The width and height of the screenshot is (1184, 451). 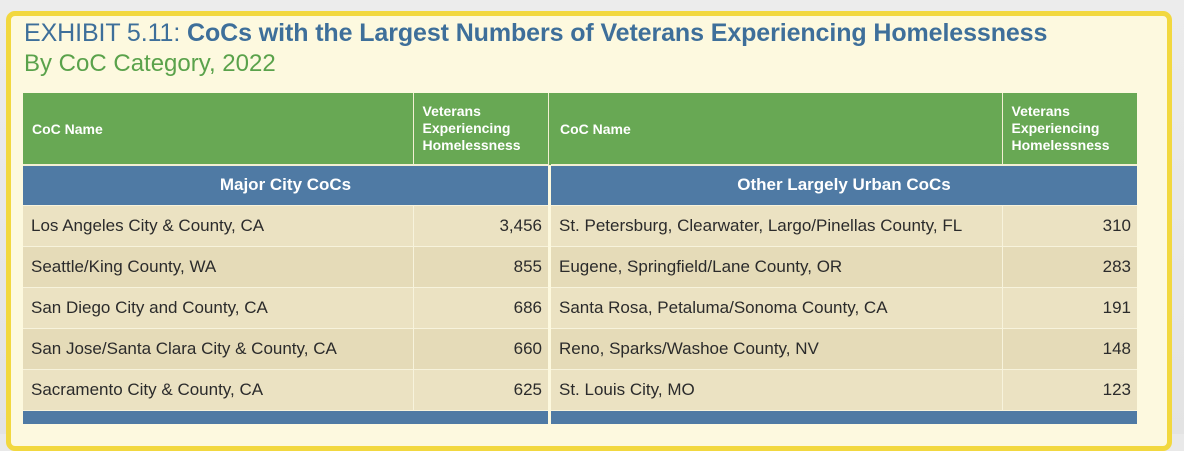 What do you see at coordinates (1069, 225) in the screenshot?
I see `veteran-count: 310` at bounding box center [1069, 225].